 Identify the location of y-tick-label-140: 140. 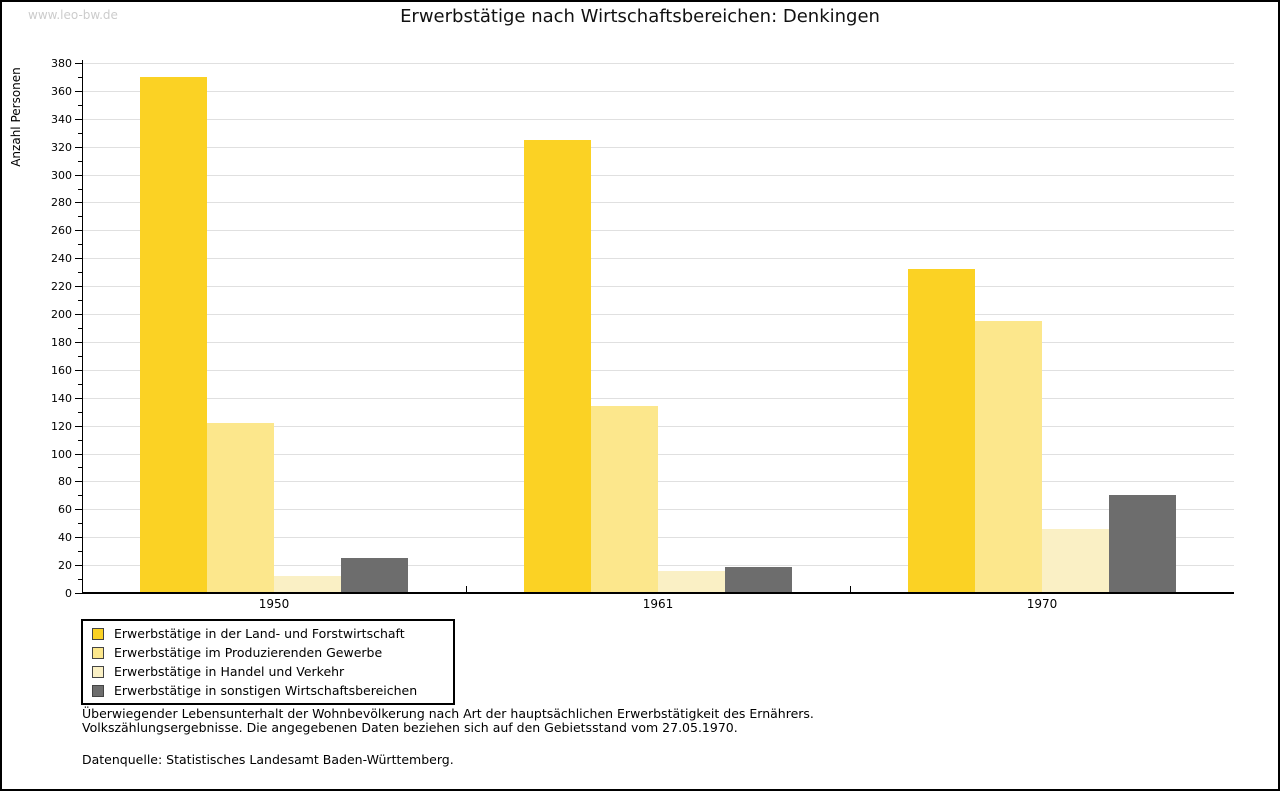
(61, 398).